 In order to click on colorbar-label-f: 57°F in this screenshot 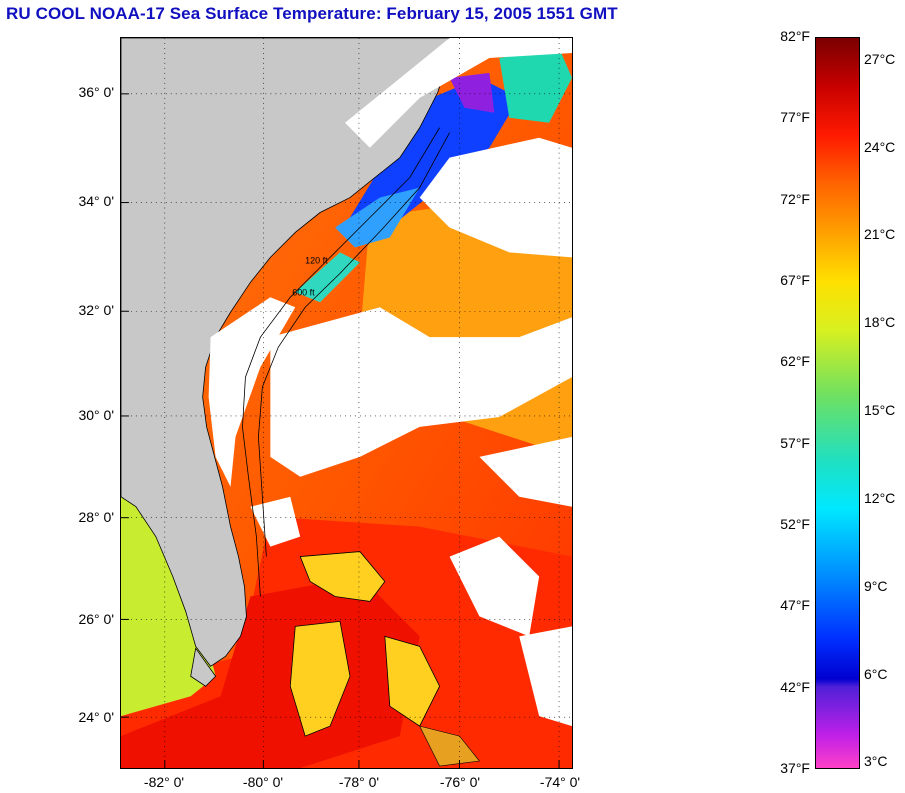, I will do `click(795, 442)`.